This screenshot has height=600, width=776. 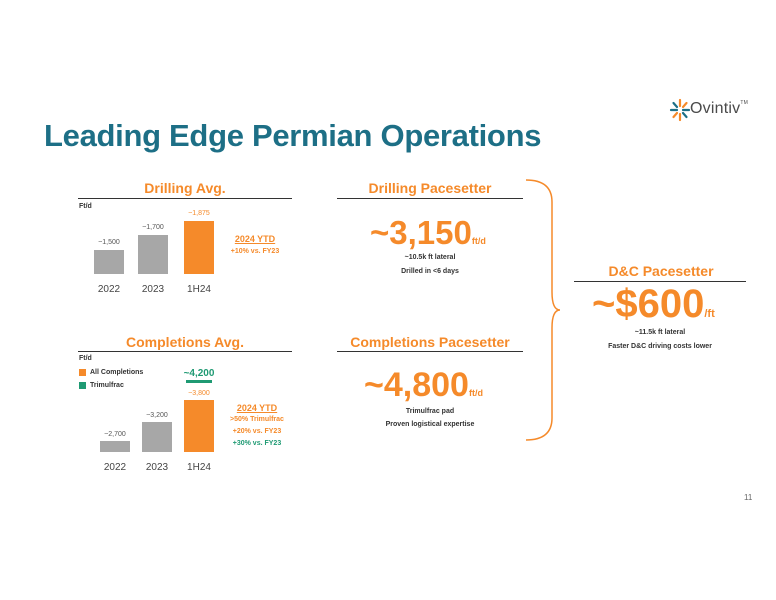 I want to click on x-tick-completions-2023: 2023, so click(x=157, y=467).